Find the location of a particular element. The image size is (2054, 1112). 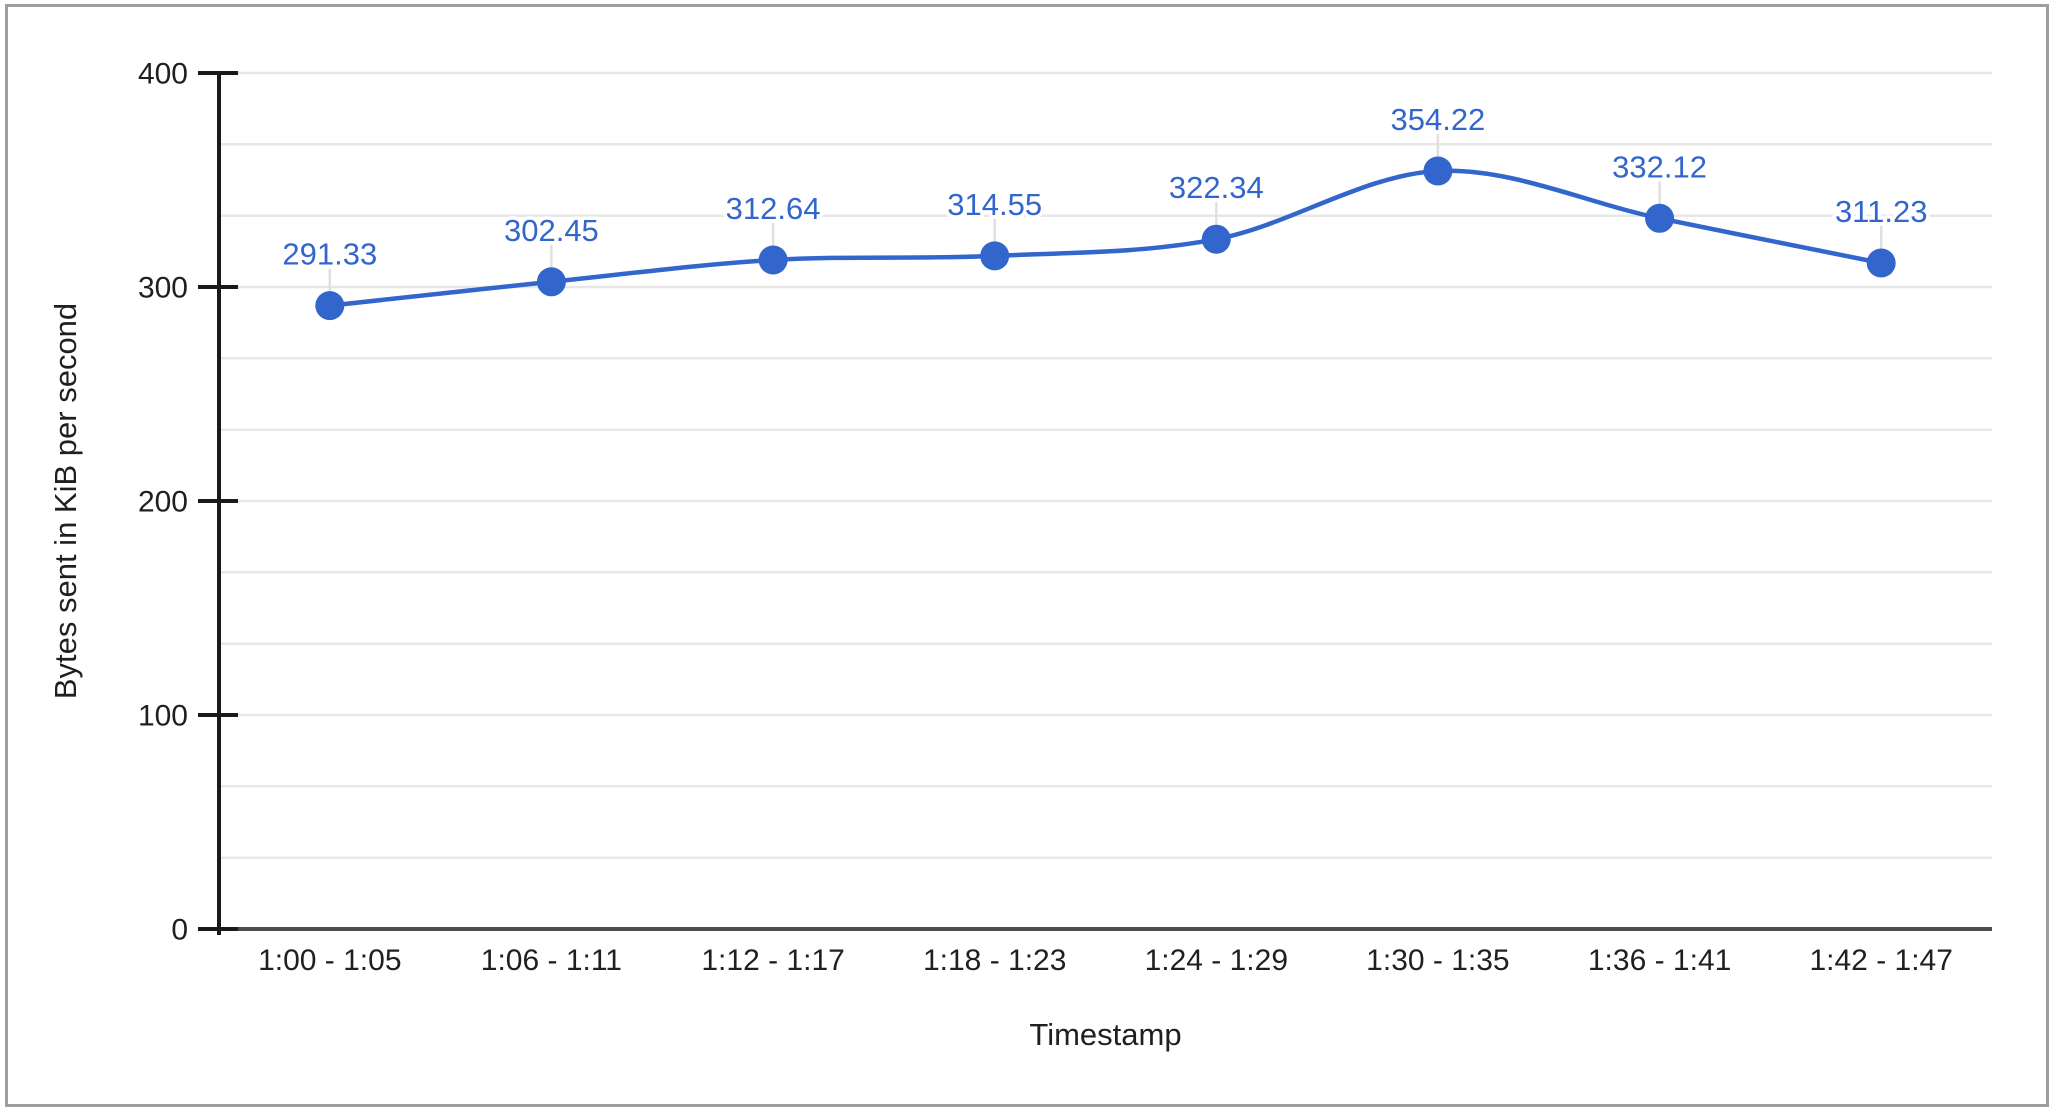

x-tick-label: 1:06 - 1:11 is located at coordinates (551, 960).